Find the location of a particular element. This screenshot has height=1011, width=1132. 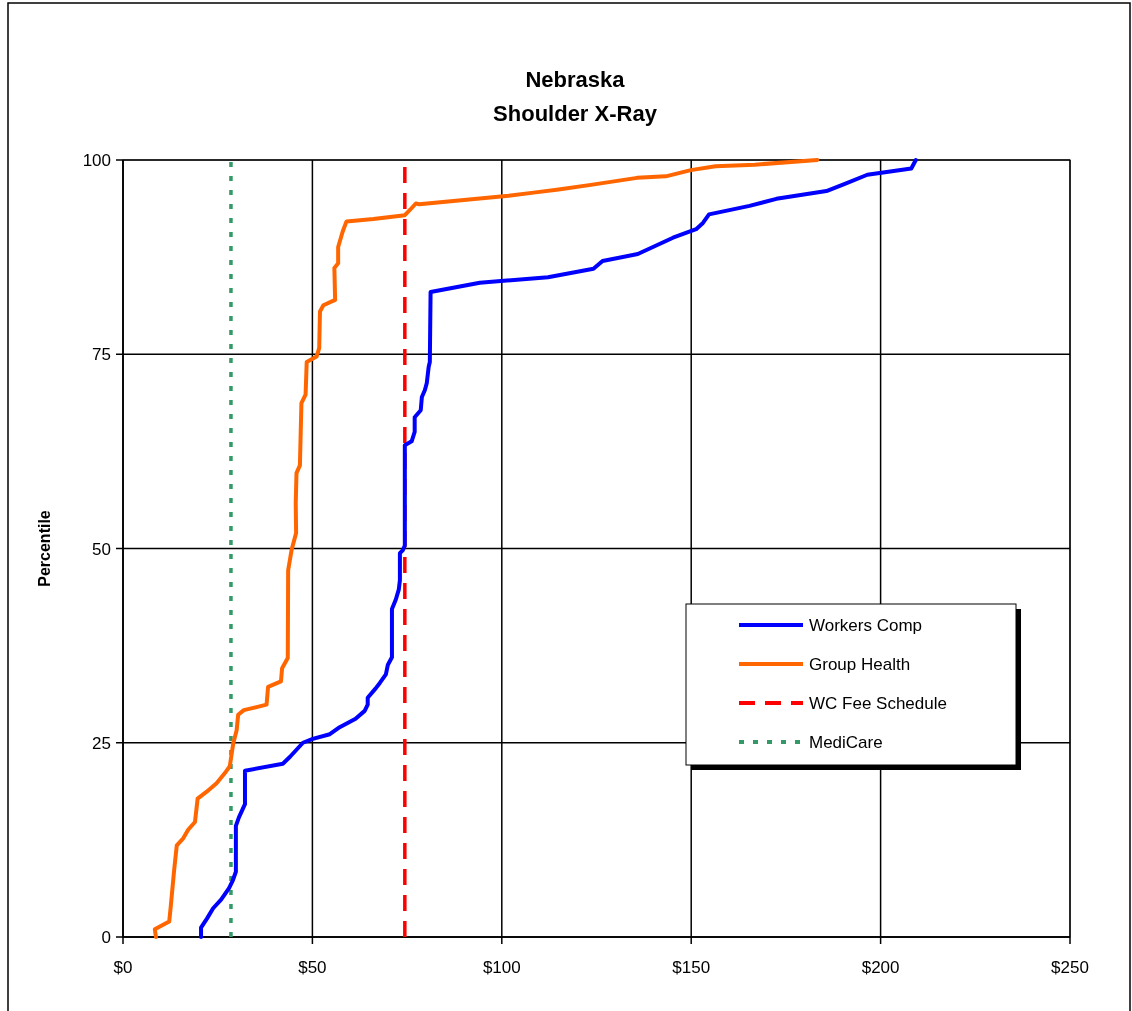

y-tick-label: 75 is located at coordinates (101, 355).